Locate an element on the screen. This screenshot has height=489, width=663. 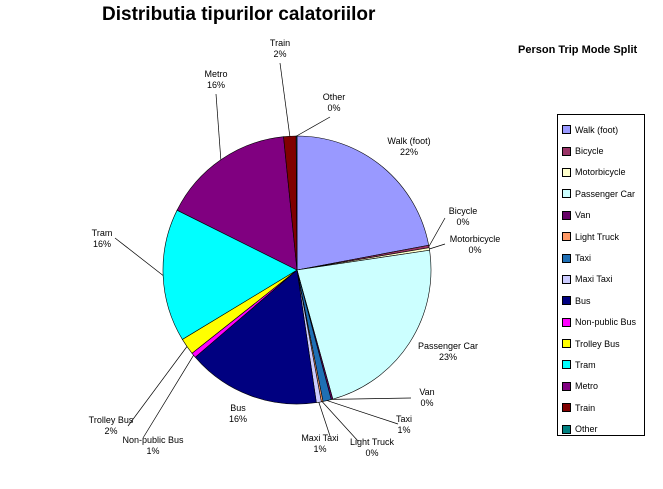
slice-label-name: Bicycle is located at coordinates (463, 211).